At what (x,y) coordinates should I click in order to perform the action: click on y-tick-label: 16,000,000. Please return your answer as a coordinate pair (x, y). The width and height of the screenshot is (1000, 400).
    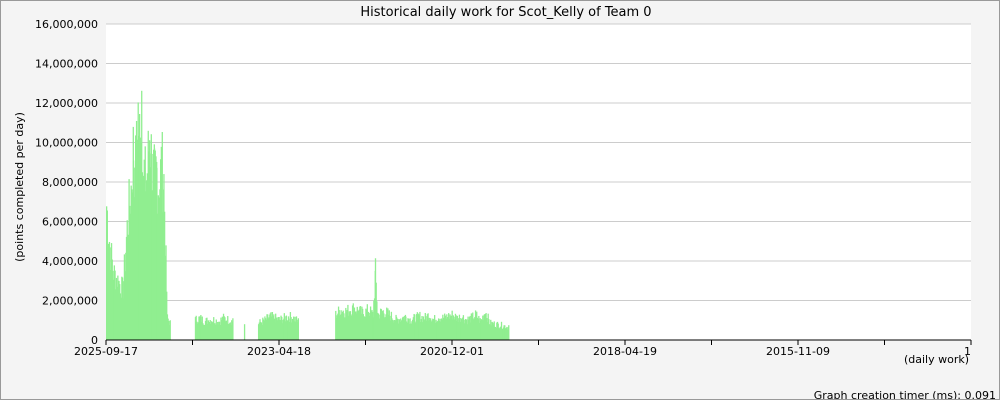
    Looking at the image, I should click on (66, 24).